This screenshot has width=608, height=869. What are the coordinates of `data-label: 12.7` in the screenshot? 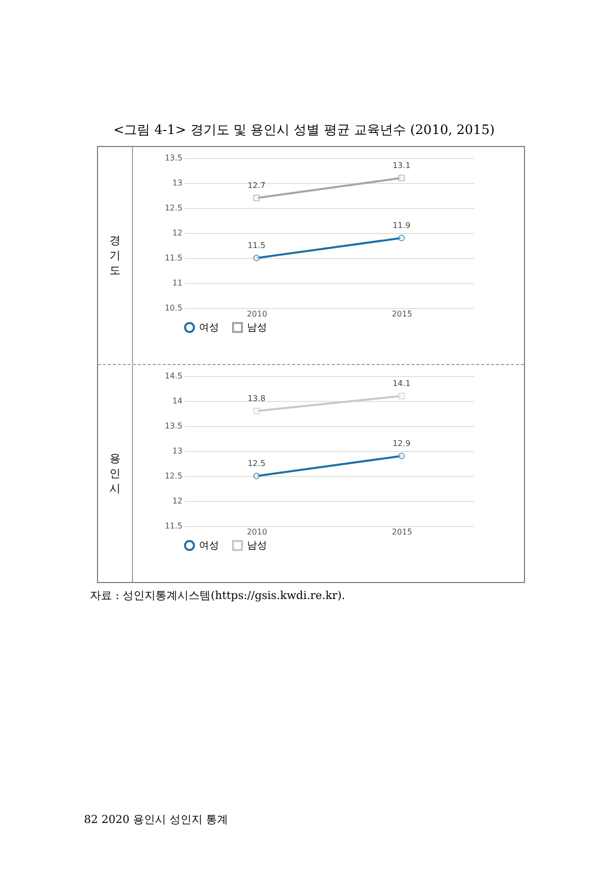 It's located at (257, 185).